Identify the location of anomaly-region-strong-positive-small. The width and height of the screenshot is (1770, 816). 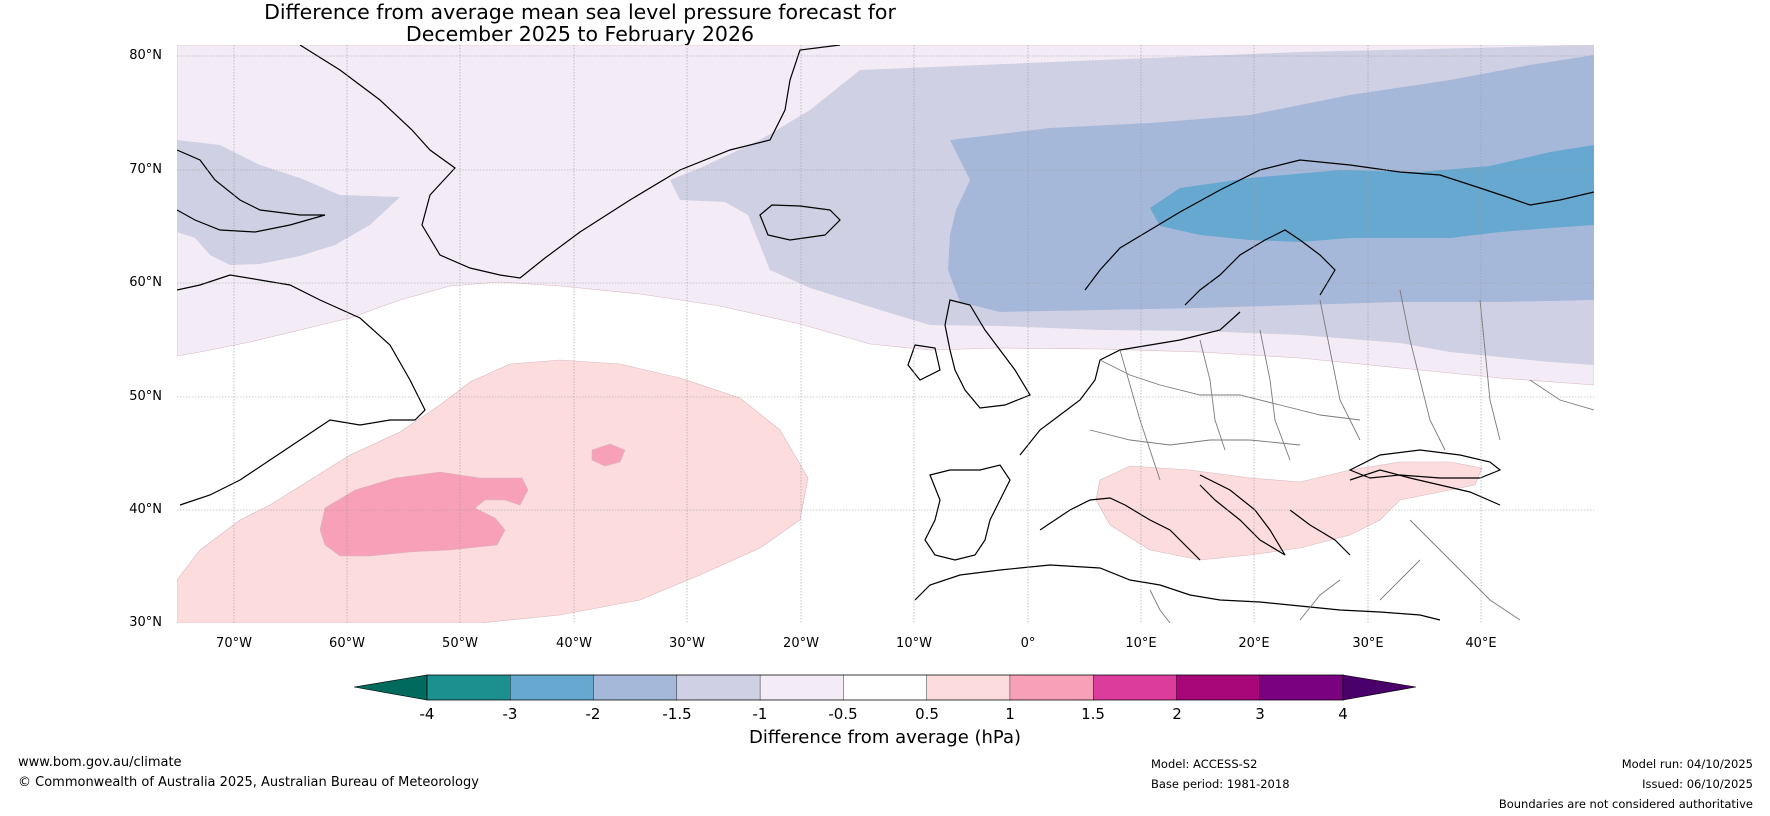
(608, 455).